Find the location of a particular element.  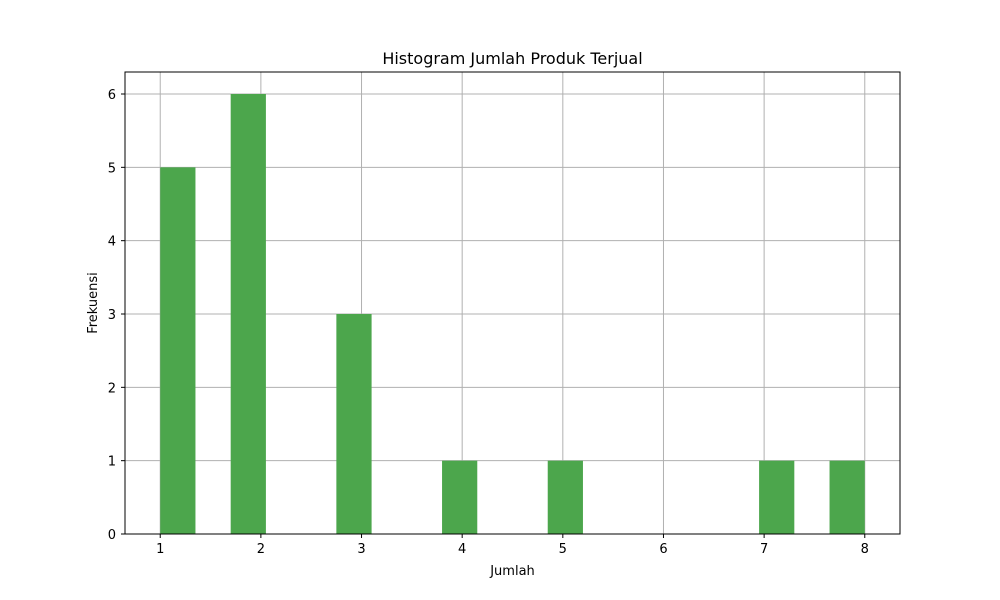

y-tick-label: 4 is located at coordinates (112, 242).